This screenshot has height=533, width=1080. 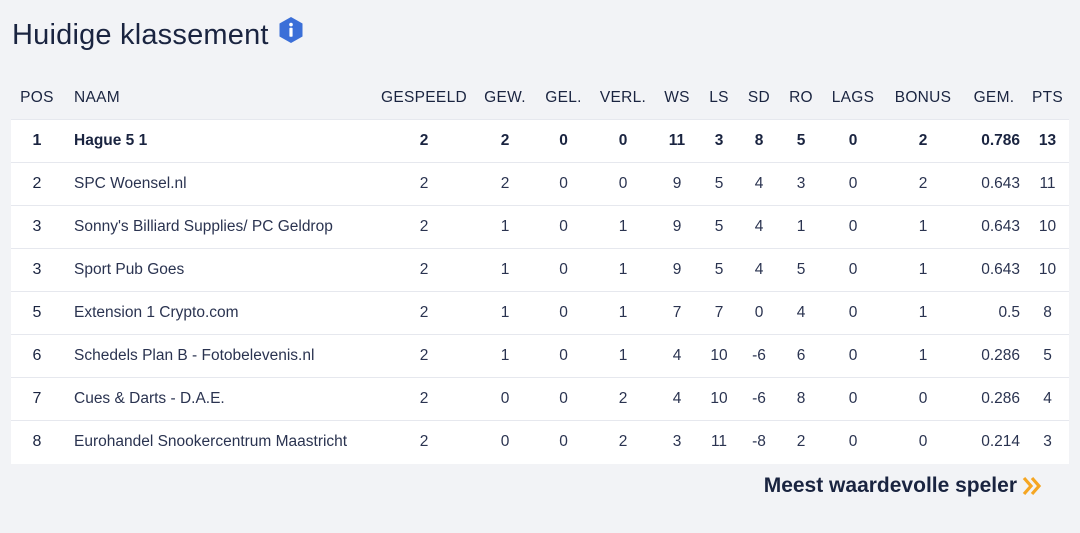 I want to click on cell-naam: Sonny's Billiard Supplies/ PC Geldrop, so click(x=218, y=227).